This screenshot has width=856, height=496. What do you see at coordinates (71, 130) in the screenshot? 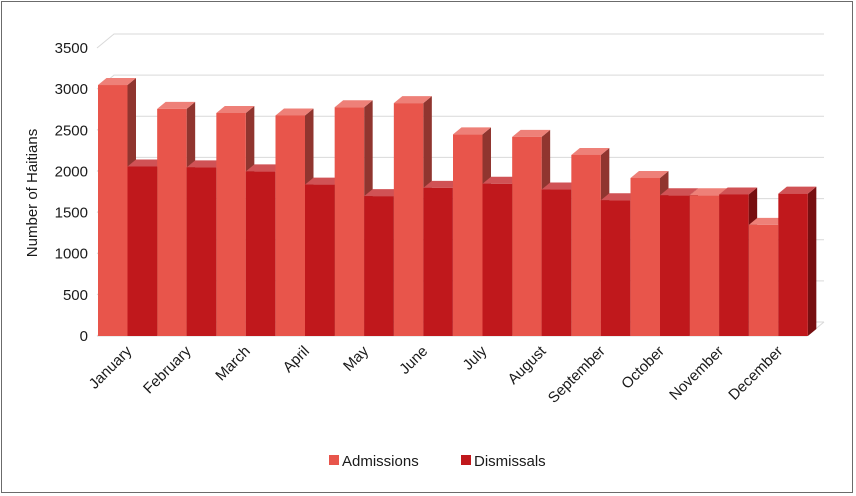
I see `y-tick-label: 2500` at bounding box center [71, 130].